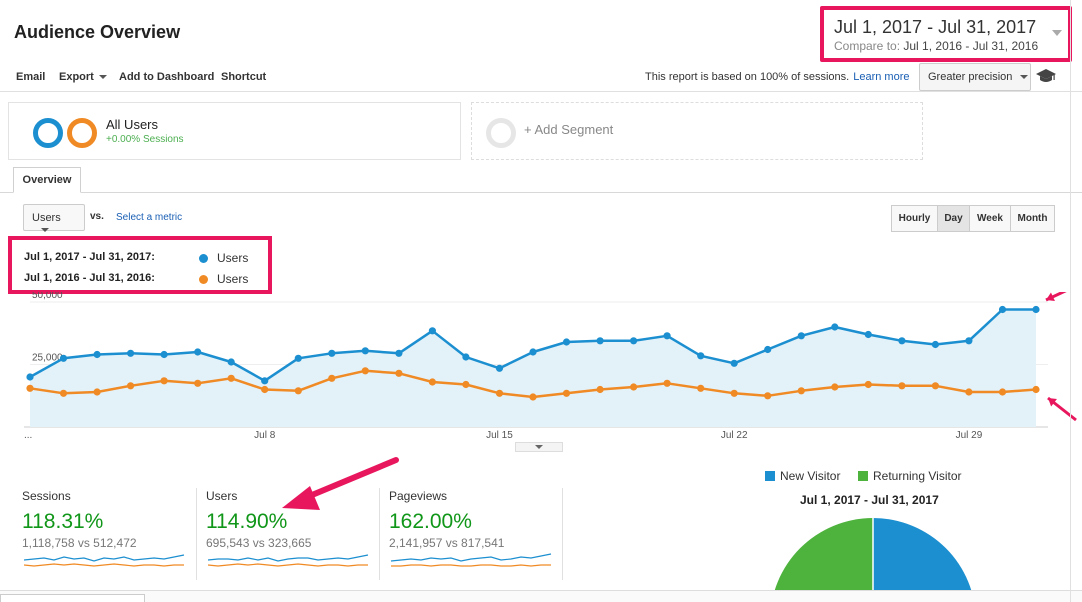 This screenshot has width=1082, height=602. I want to click on annotation-arrowhead, so click(1050, 297).